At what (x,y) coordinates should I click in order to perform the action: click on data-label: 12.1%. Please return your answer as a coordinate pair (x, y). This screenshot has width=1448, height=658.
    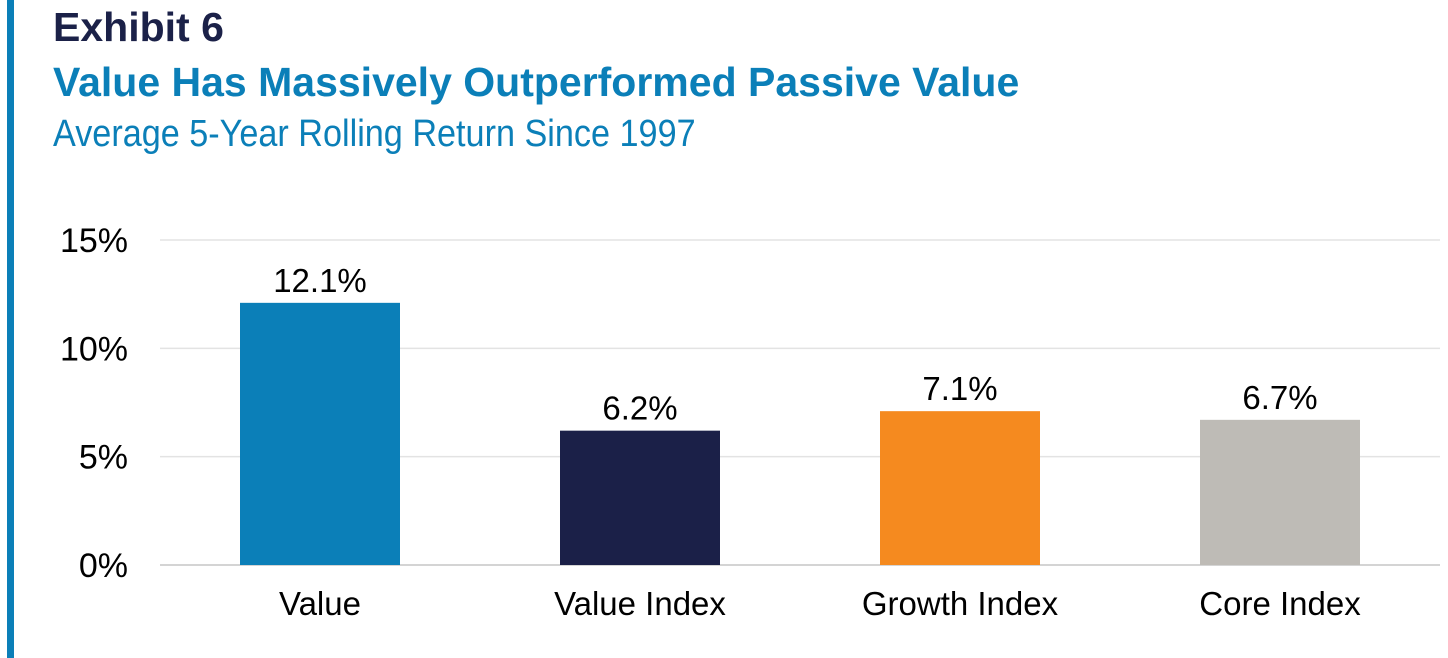
    Looking at the image, I should click on (320, 280).